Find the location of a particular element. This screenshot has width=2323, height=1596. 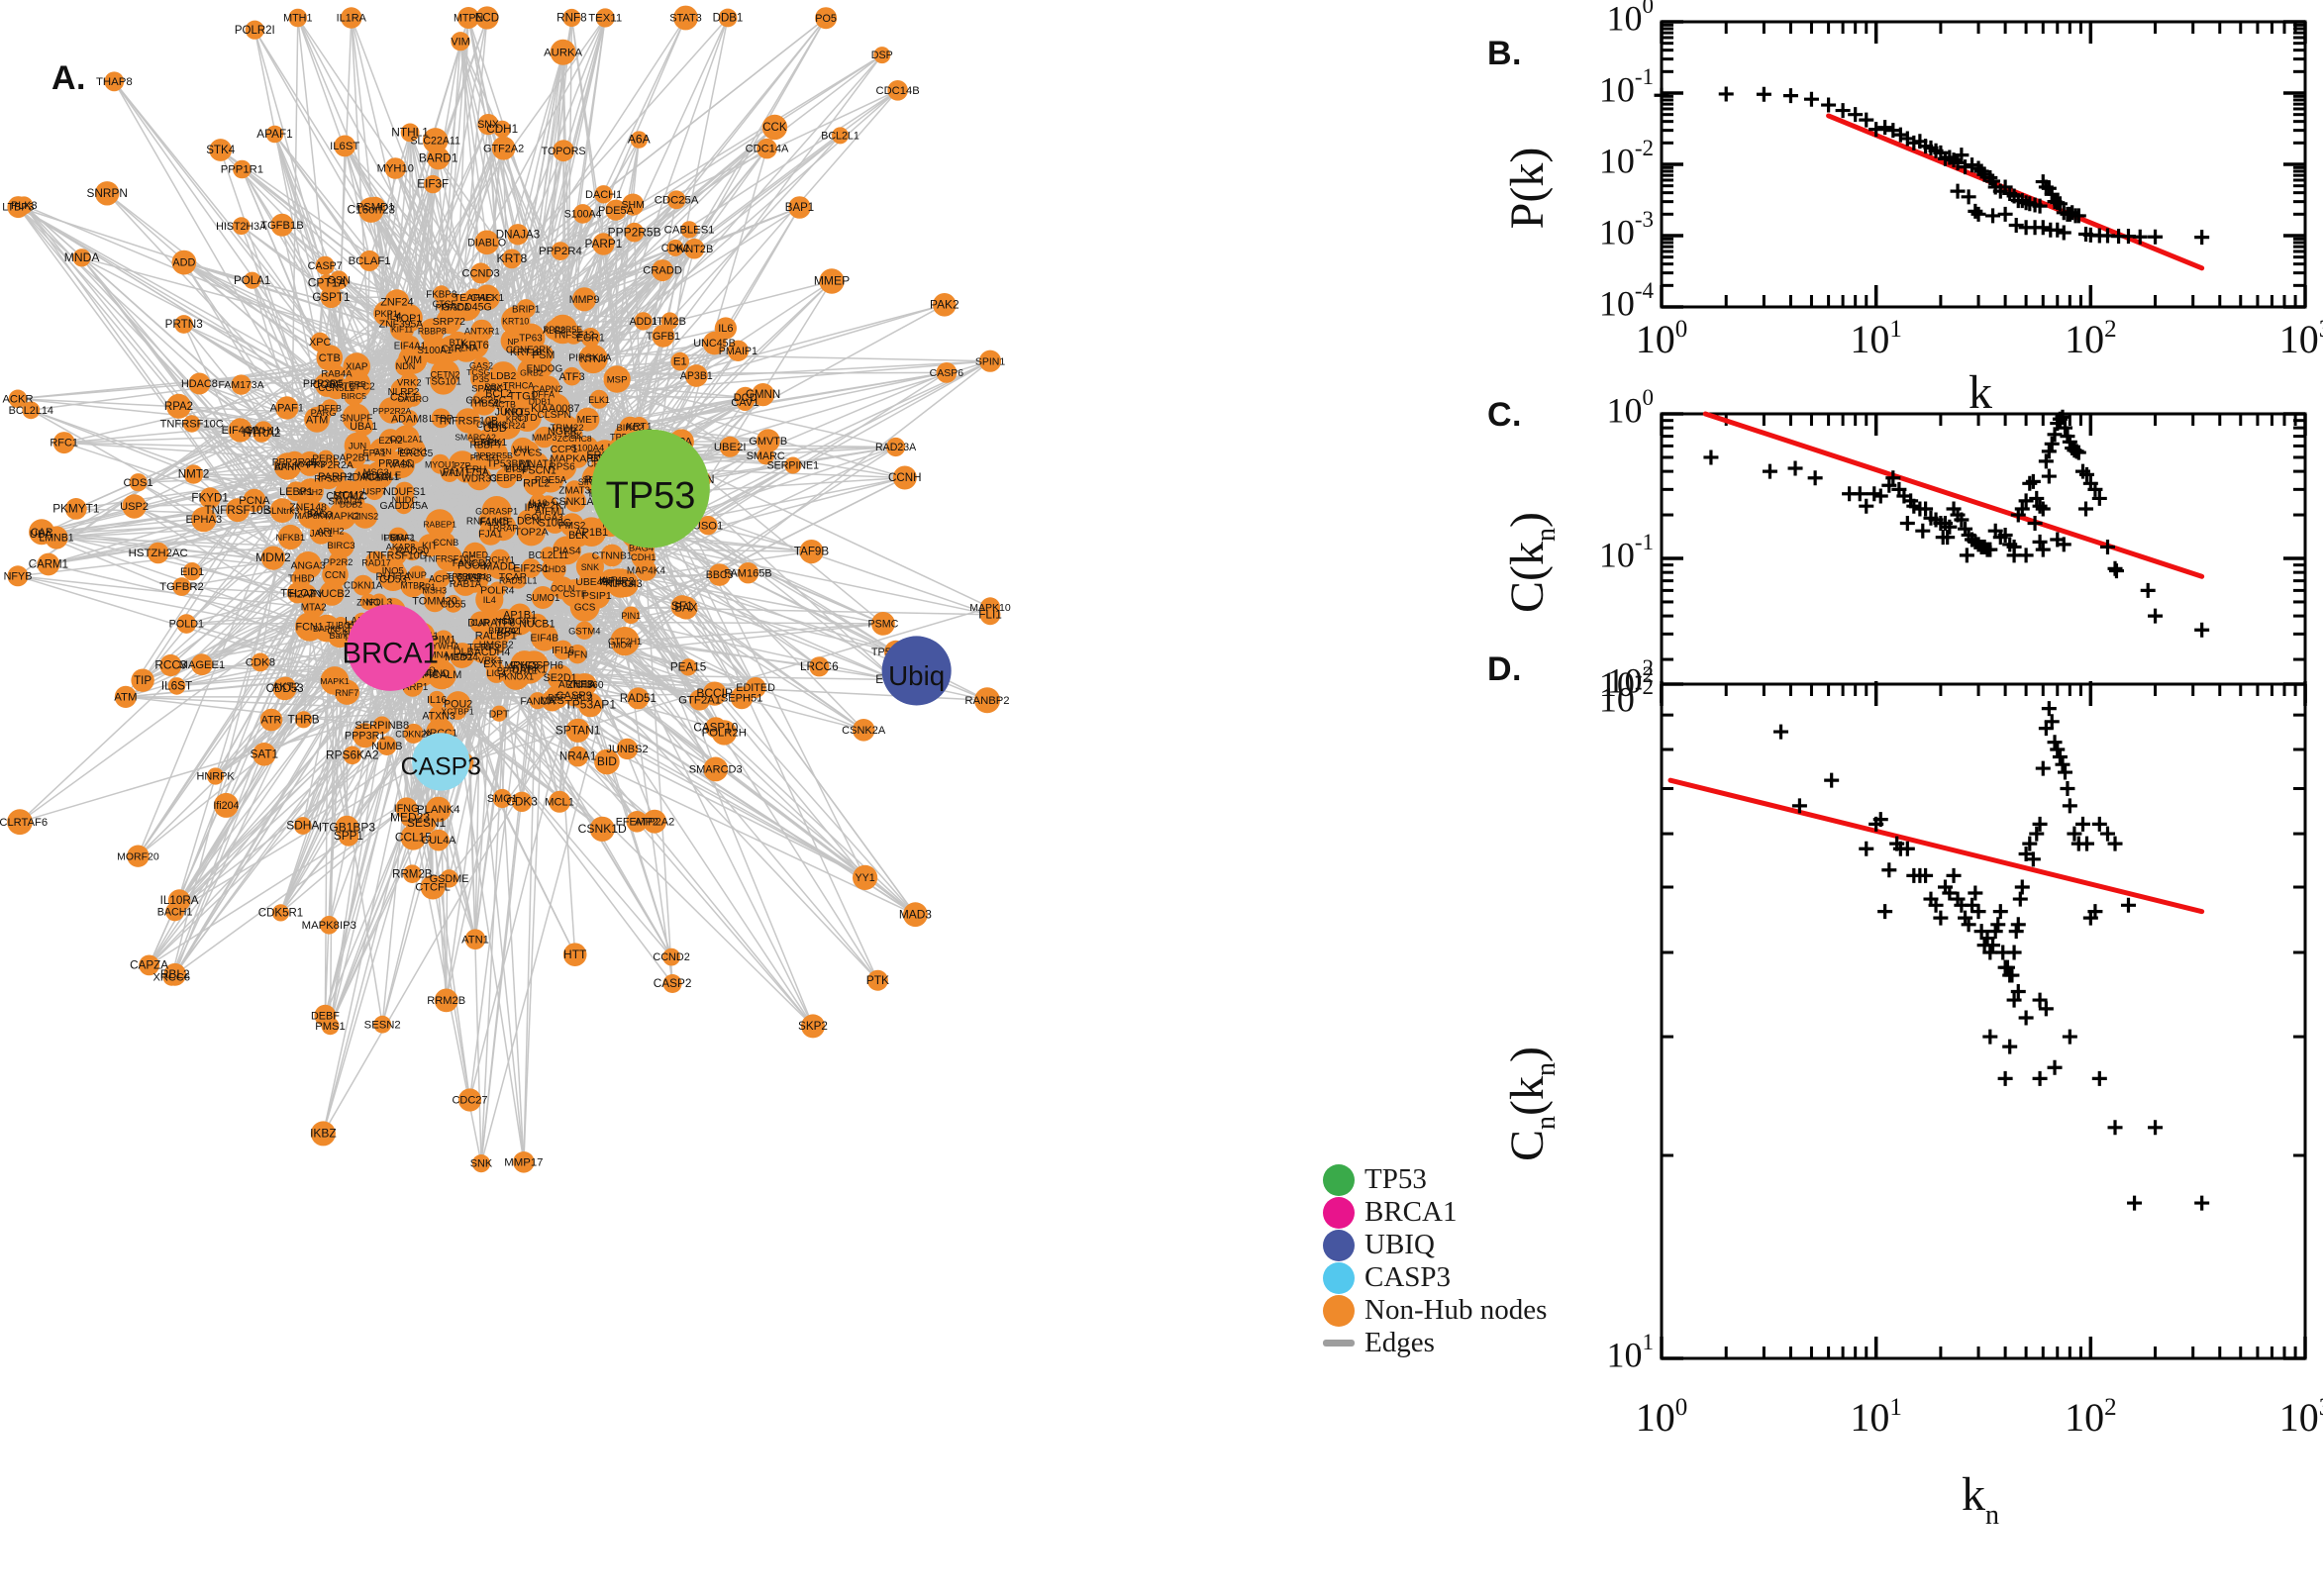

svg-text: IKBZ is located at coordinates (323, 1134).